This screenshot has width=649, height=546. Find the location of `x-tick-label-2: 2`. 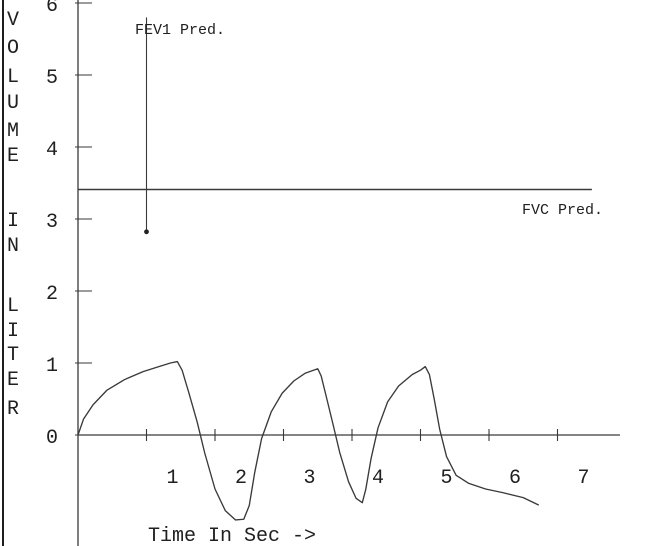

x-tick-label-2: 2 is located at coordinates (241, 478).